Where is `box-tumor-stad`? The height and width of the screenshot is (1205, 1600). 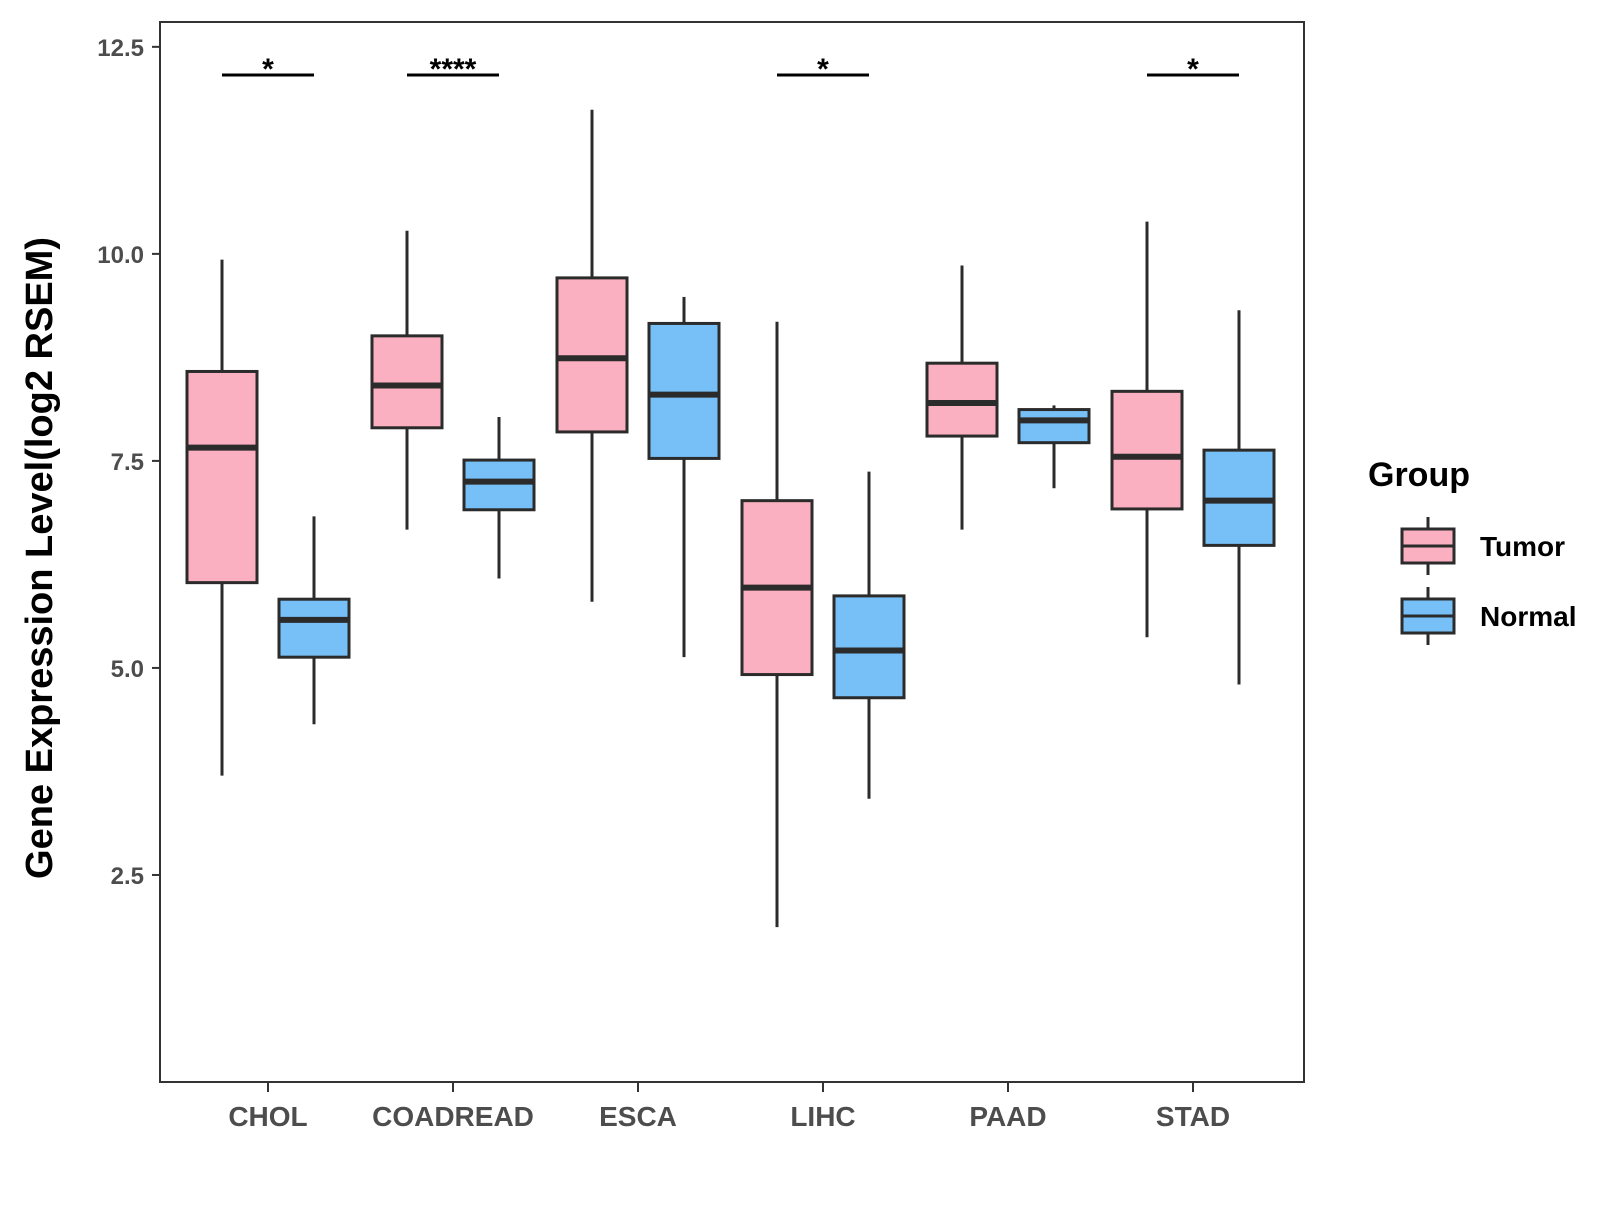
box-tumor-stad is located at coordinates (1147, 429).